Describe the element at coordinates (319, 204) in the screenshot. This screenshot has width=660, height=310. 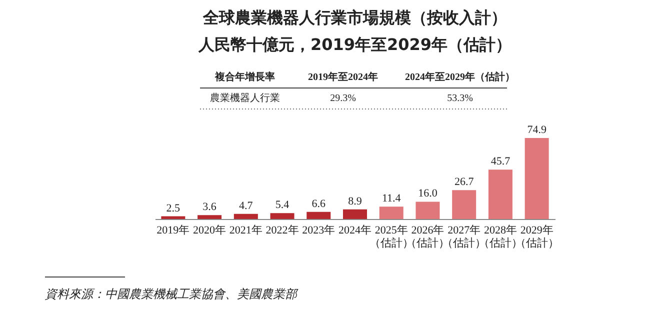
I see `data-label: 6.6` at that location.